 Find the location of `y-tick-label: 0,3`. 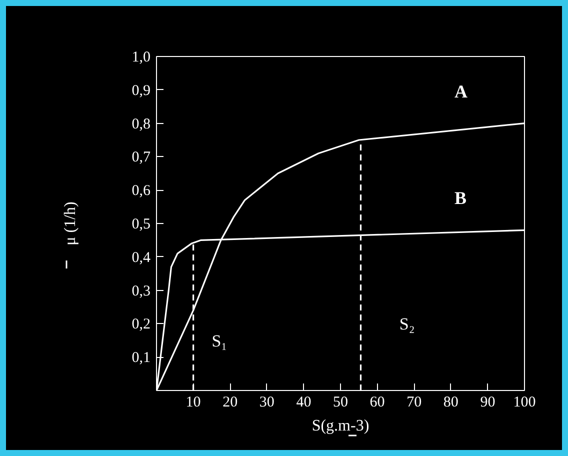

y-tick-label: 0,3 is located at coordinates (141, 291).